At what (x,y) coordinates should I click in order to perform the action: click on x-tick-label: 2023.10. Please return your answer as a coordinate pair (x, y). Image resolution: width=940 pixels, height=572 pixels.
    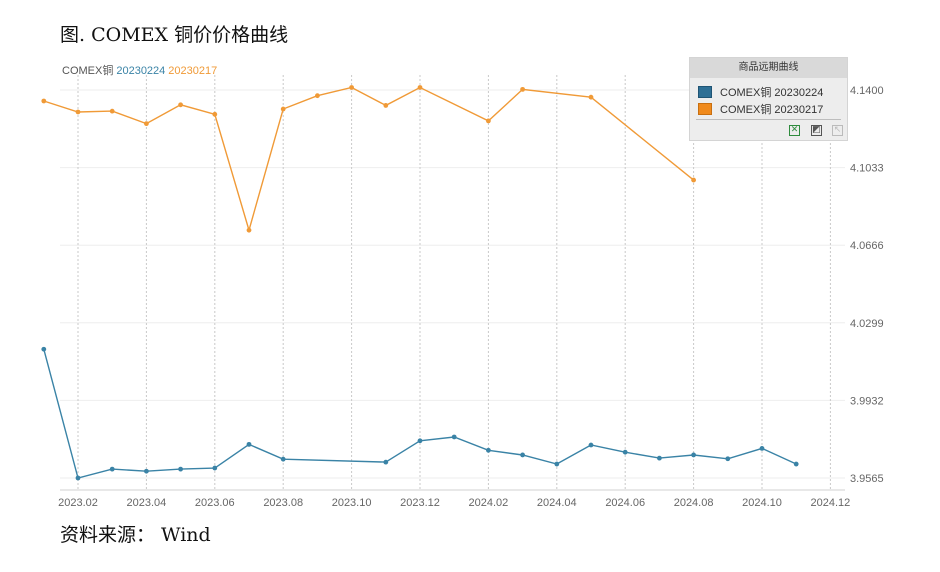
    Looking at the image, I should click on (352, 503).